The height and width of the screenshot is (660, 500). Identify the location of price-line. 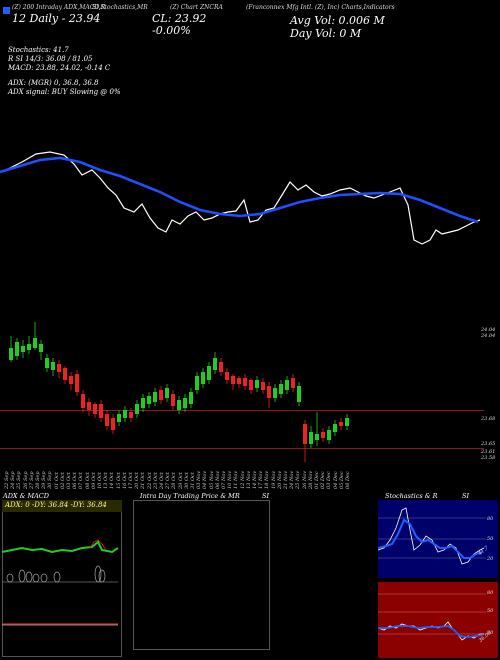
(240, 198).